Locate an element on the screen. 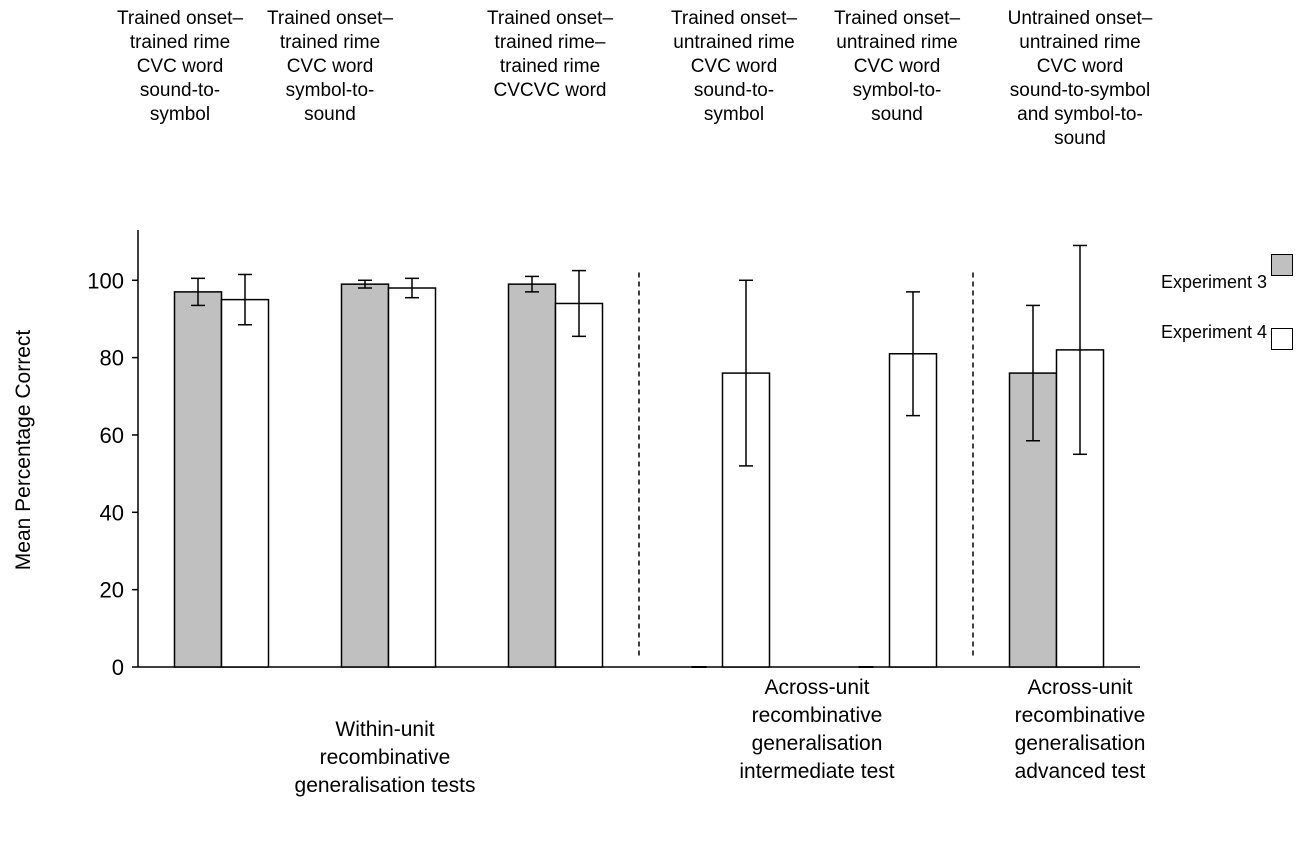  y-ticks: 0 20 40 60 80 100 is located at coordinates (112, 474).